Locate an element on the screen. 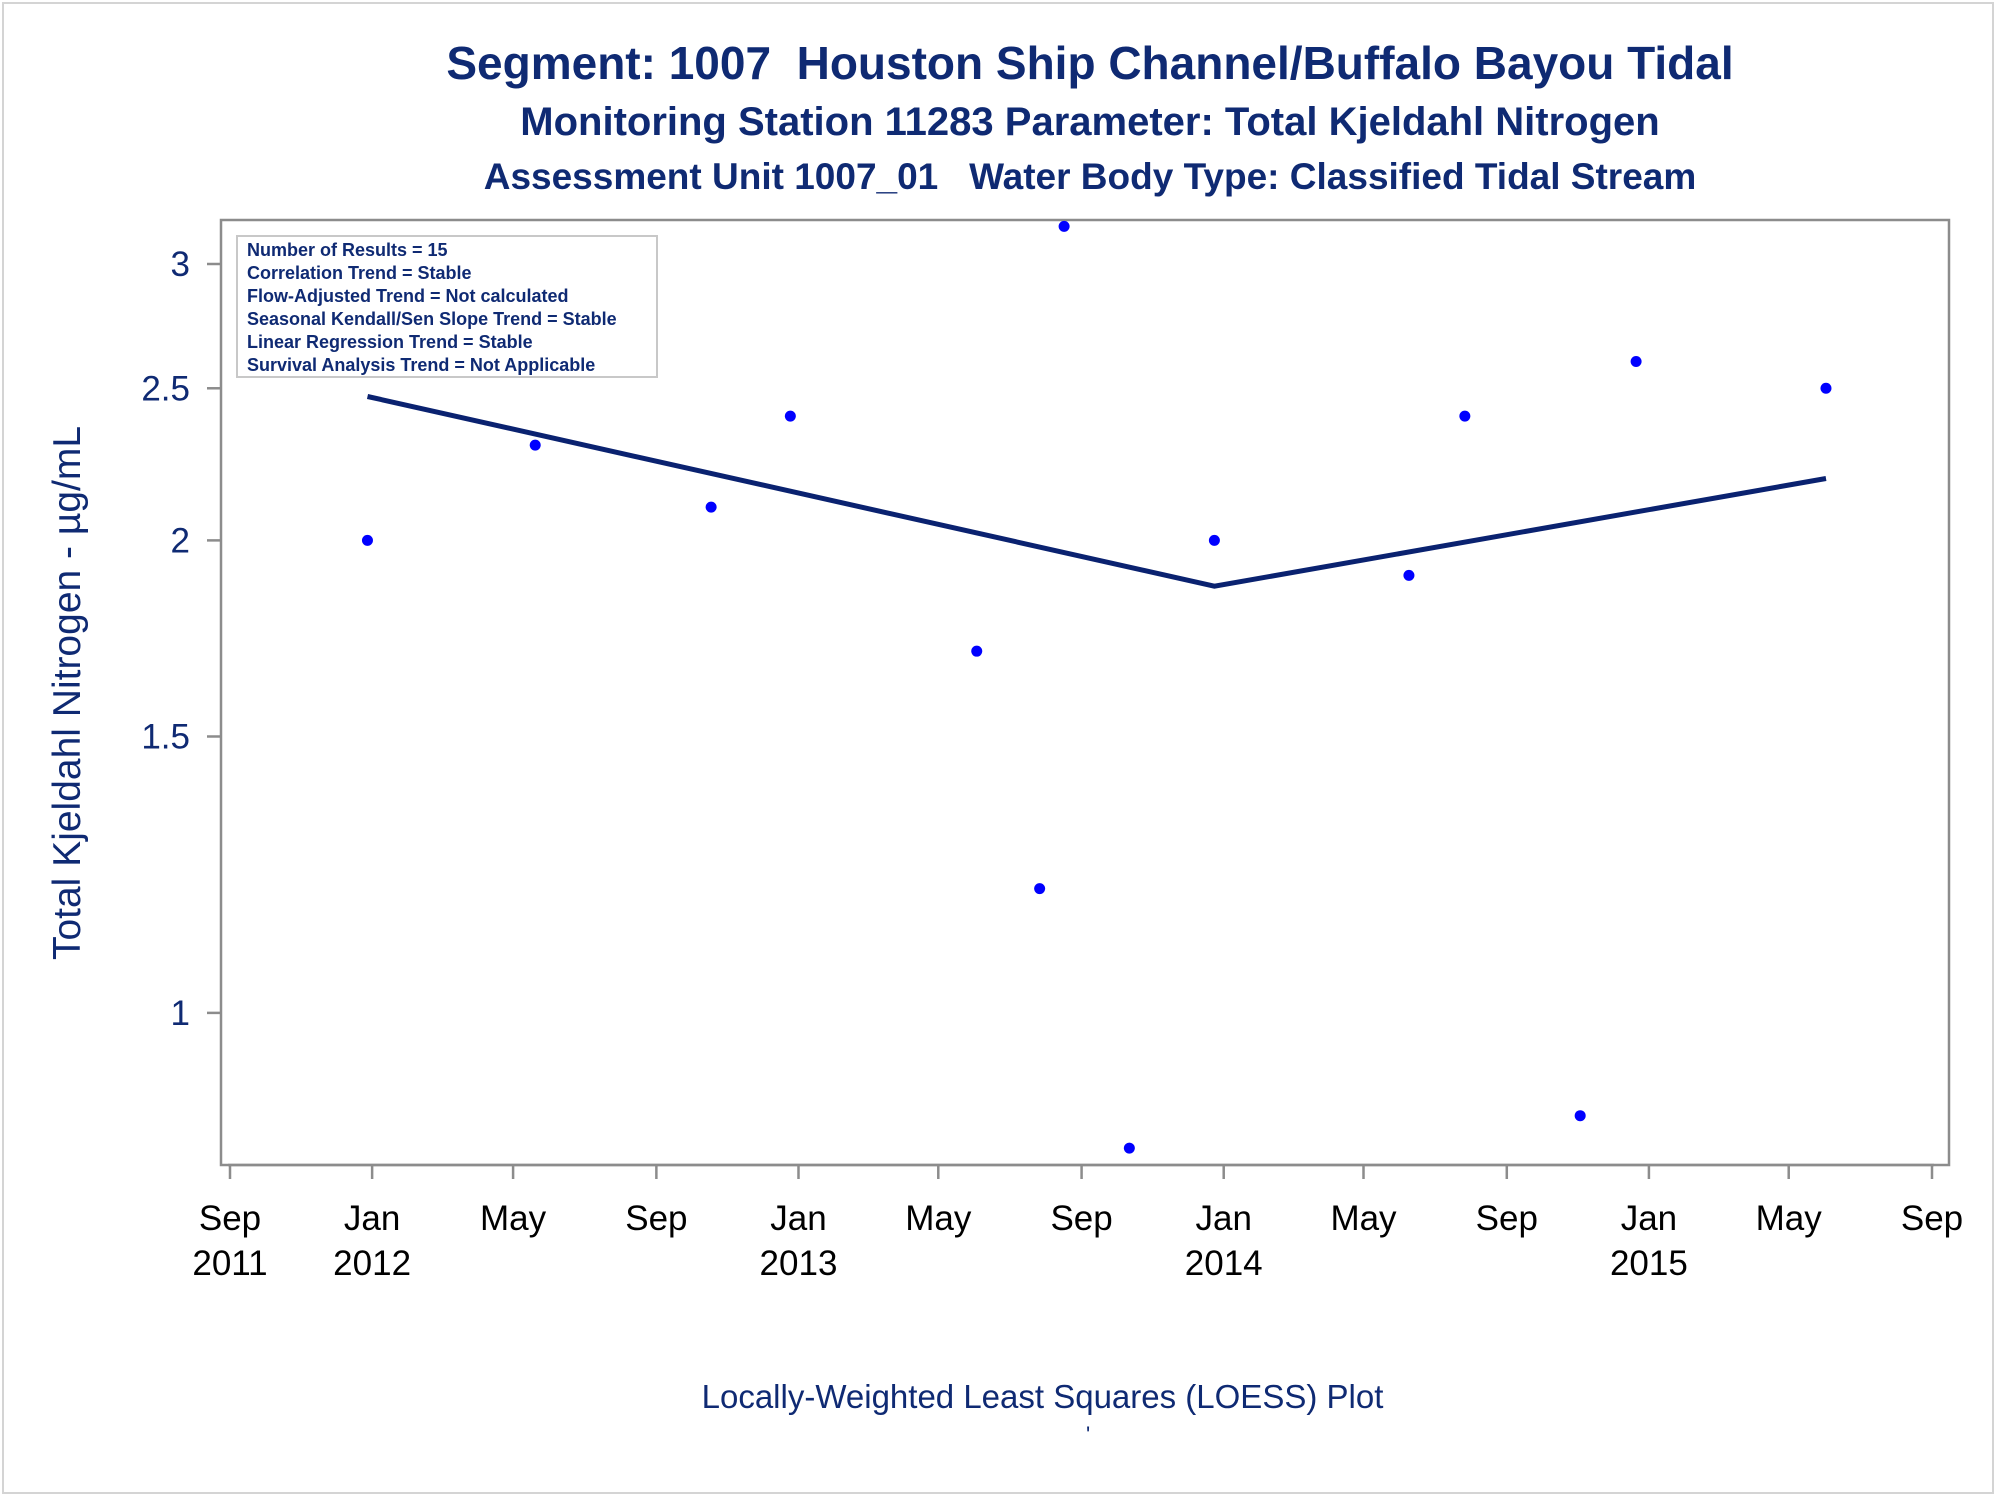 The width and height of the screenshot is (2000, 1500). legend-line: Linear Regression Trend = Stable is located at coordinates (390, 342).